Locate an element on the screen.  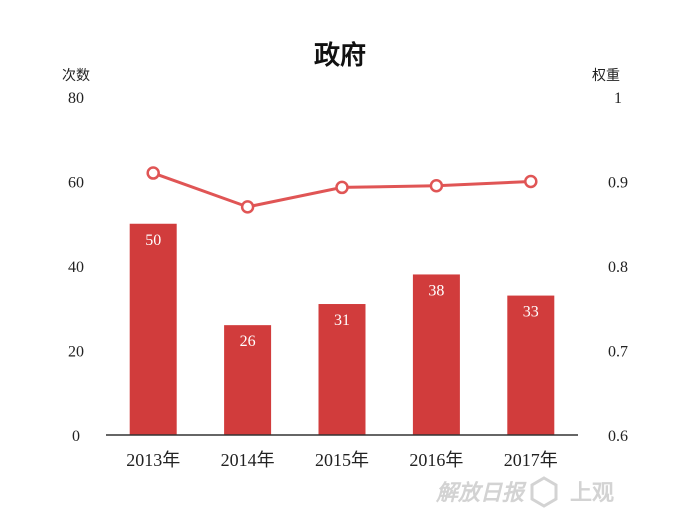
bar-value-label: 31 is located at coordinates (342, 320).